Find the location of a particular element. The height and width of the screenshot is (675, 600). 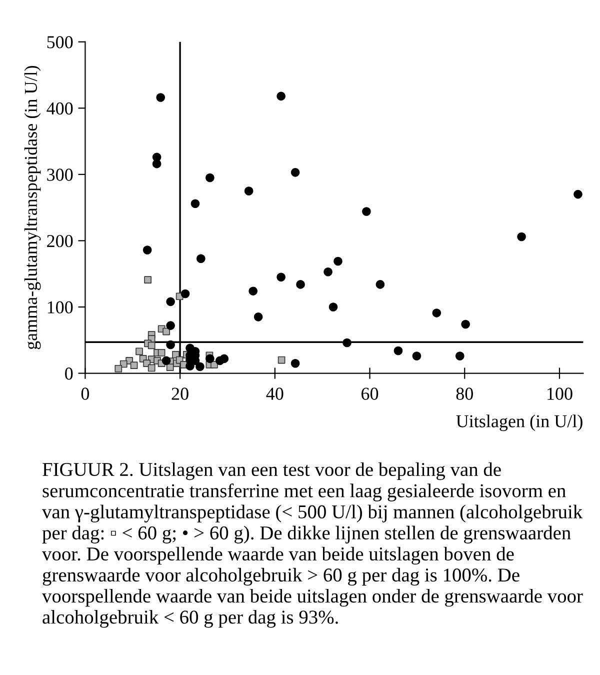

x-tick-label: 60 is located at coordinates (370, 394).